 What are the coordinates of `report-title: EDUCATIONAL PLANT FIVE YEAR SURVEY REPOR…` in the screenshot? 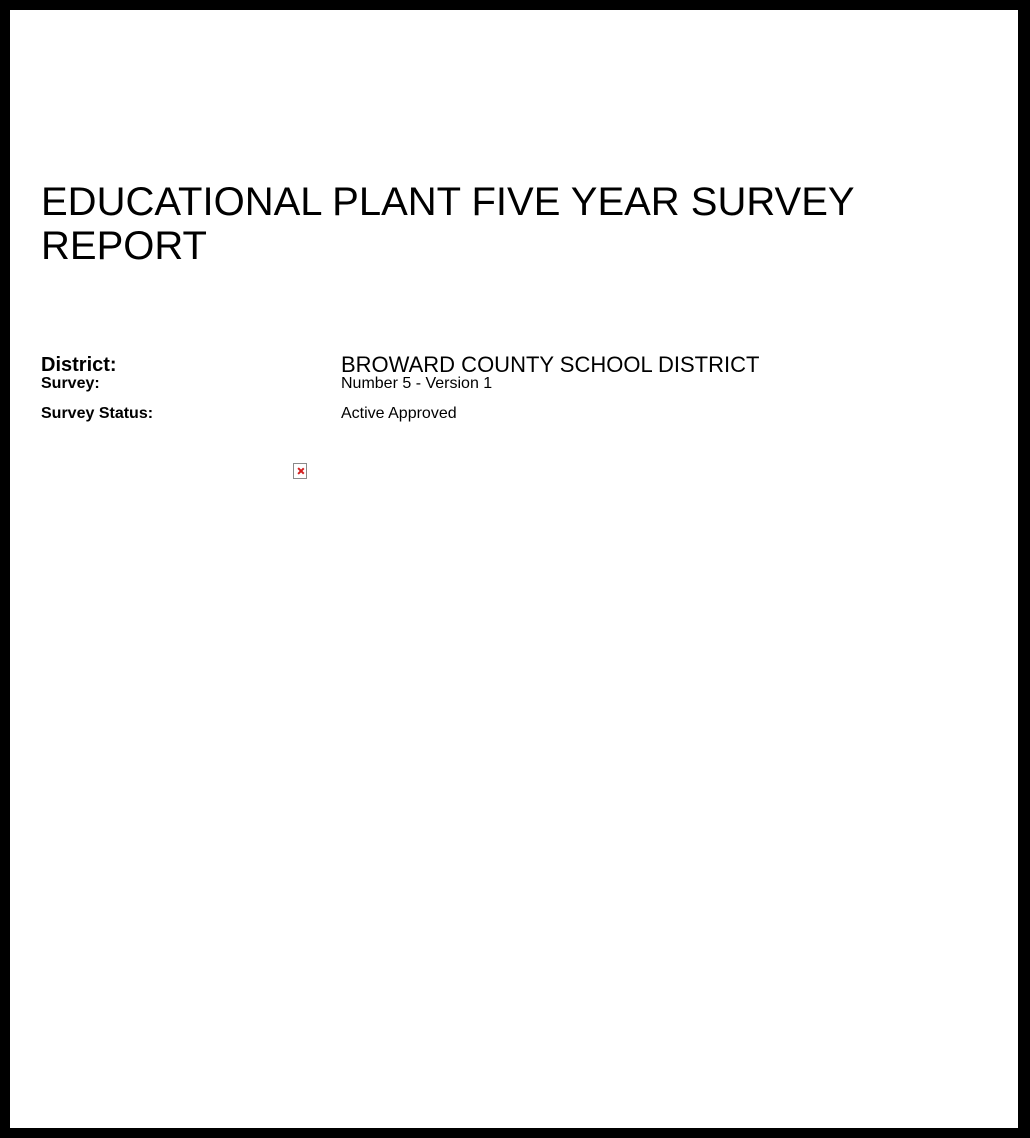 It's located at (447, 224).